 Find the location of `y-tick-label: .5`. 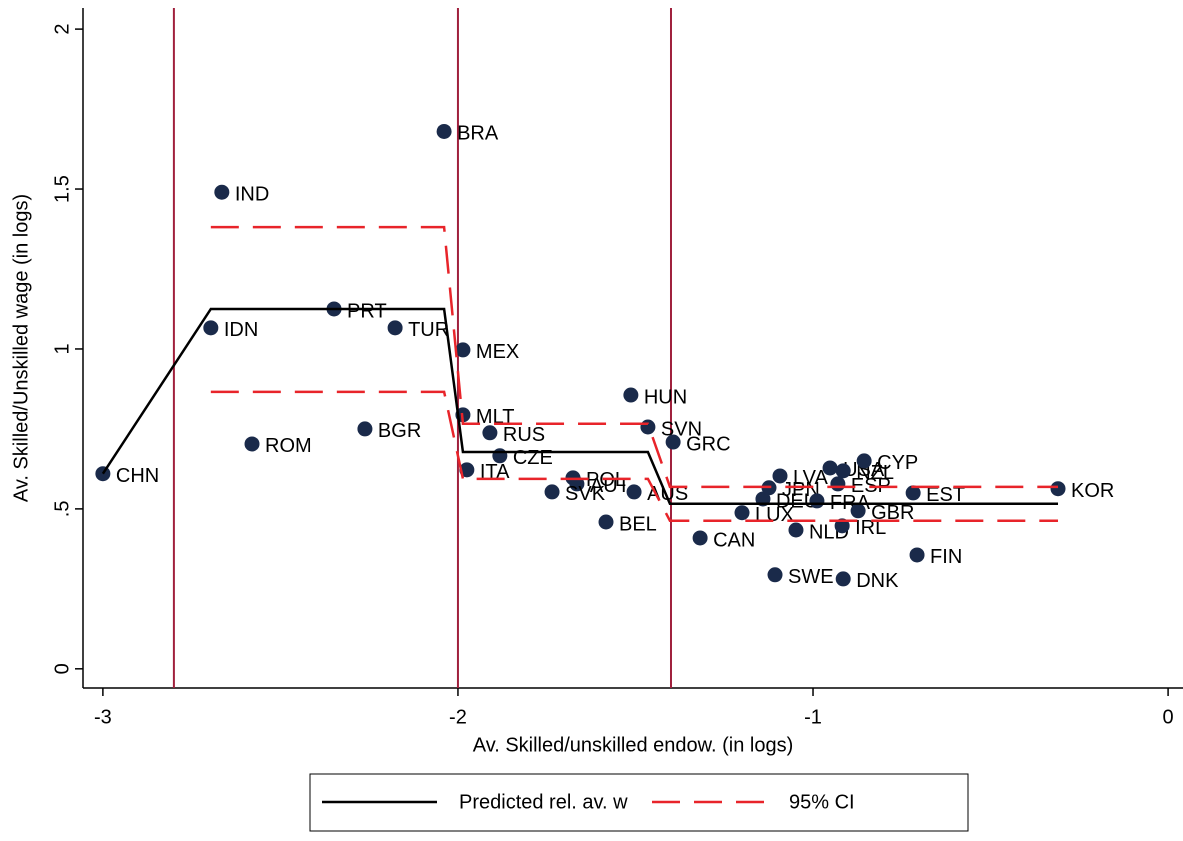

y-tick-label: .5 is located at coordinates (62, 509).